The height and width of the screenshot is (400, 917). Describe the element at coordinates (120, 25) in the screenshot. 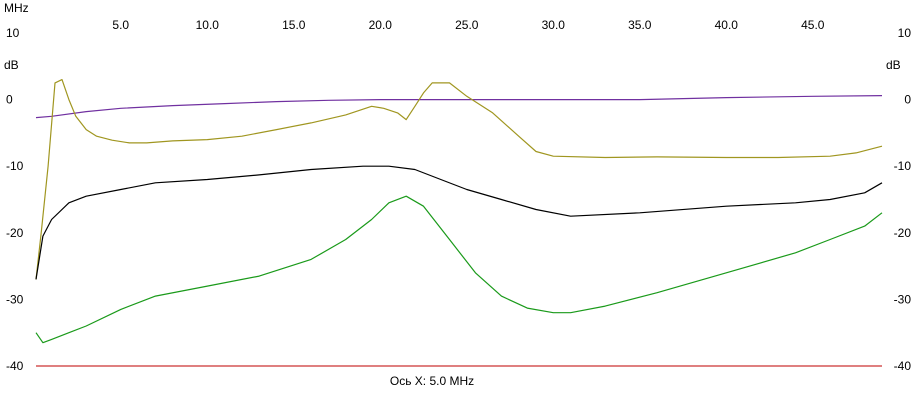

I see `x-tick-label: 5.0` at that location.